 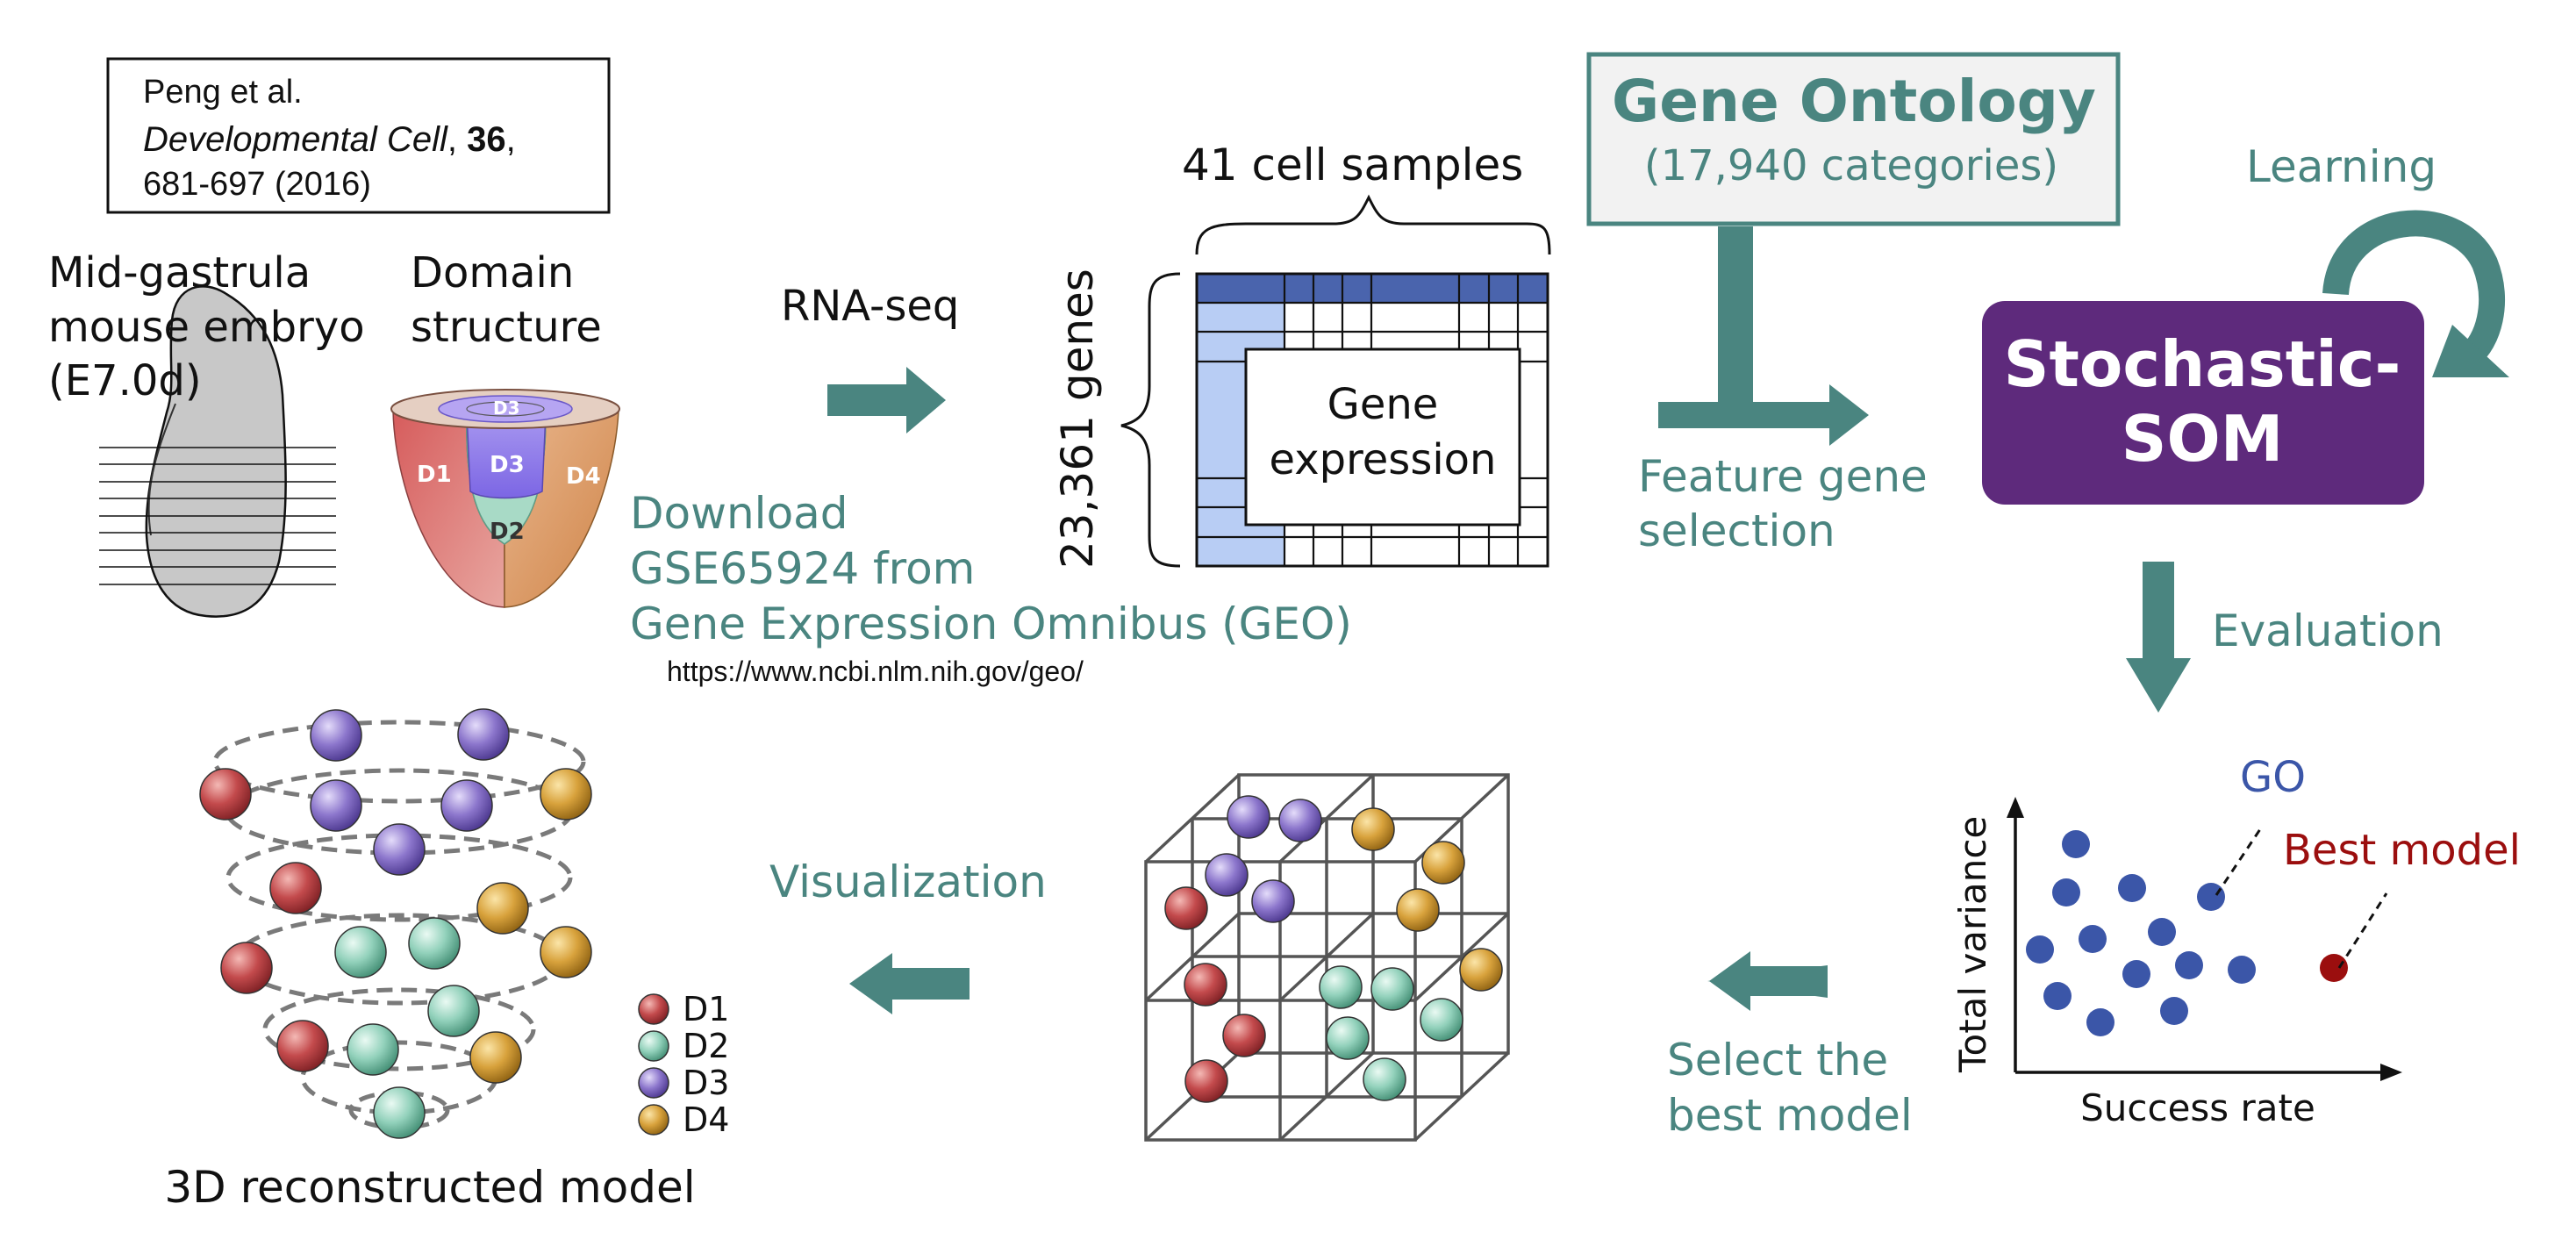 What do you see at coordinates (706, 1046) in the screenshot?
I see `legend-d2-label: D2` at bounding box center [706, 1046].